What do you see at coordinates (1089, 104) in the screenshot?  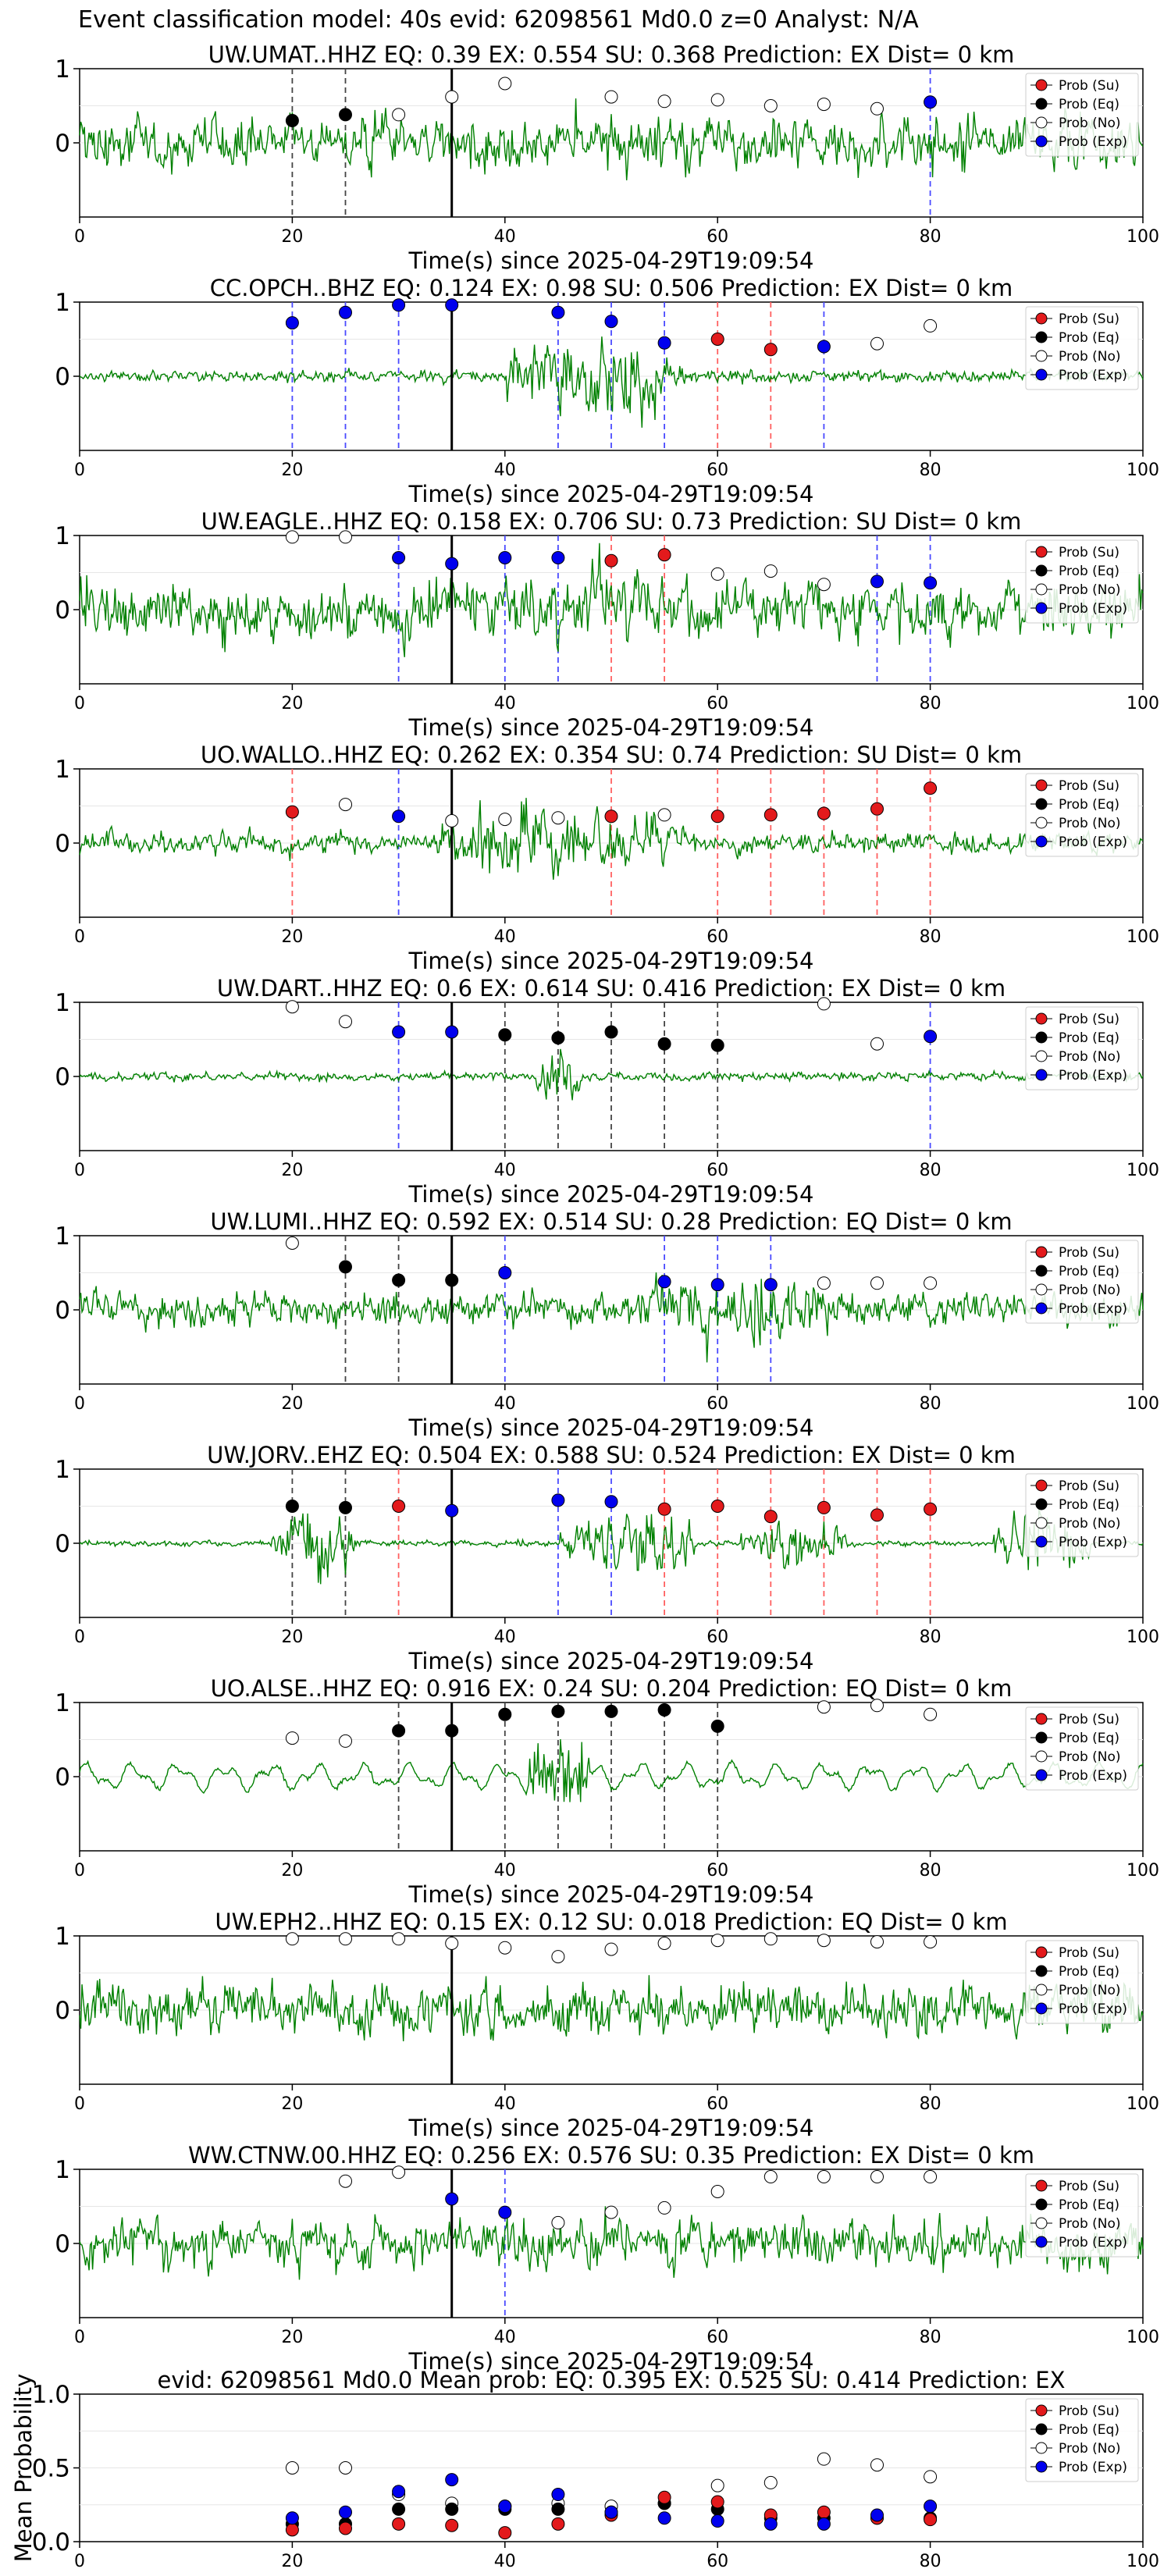 I see `legend-eq-label: Prob (Eq)` at bounding box center [1089, 104].